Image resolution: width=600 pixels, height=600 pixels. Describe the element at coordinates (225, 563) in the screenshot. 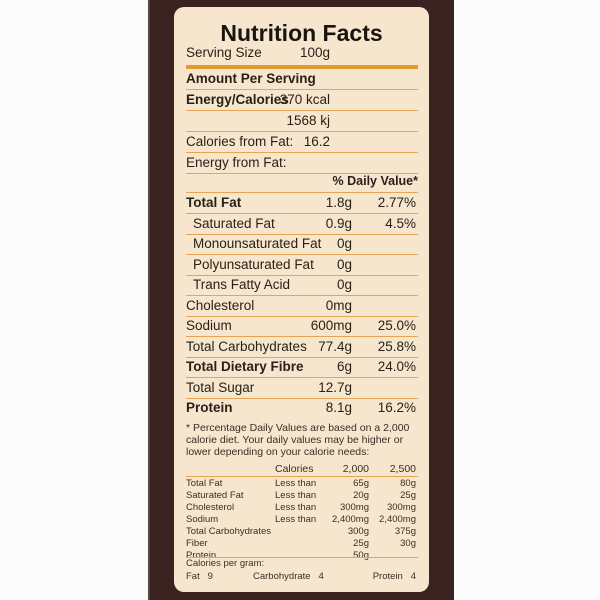

I see `calories-per-gram-text: Calories per gram:` at that location.